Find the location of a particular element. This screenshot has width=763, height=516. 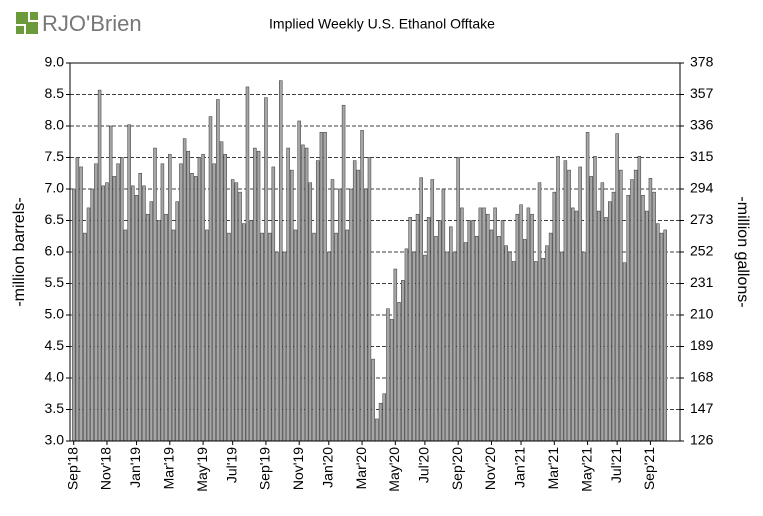

x-tick-label: Sep'19 is located at coordinates (265, 468).